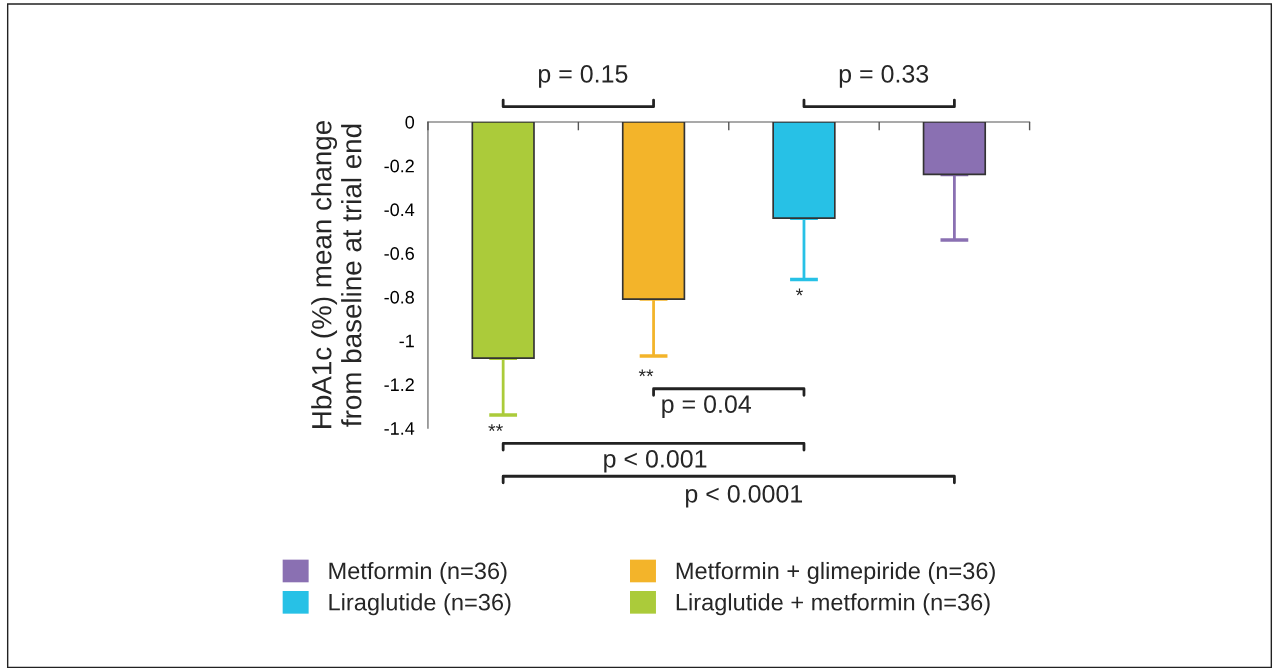  What do you see at coordinates (655, 461) in the screenshot?
I see `text: p < 0.001` at bounding box center [655, 461].